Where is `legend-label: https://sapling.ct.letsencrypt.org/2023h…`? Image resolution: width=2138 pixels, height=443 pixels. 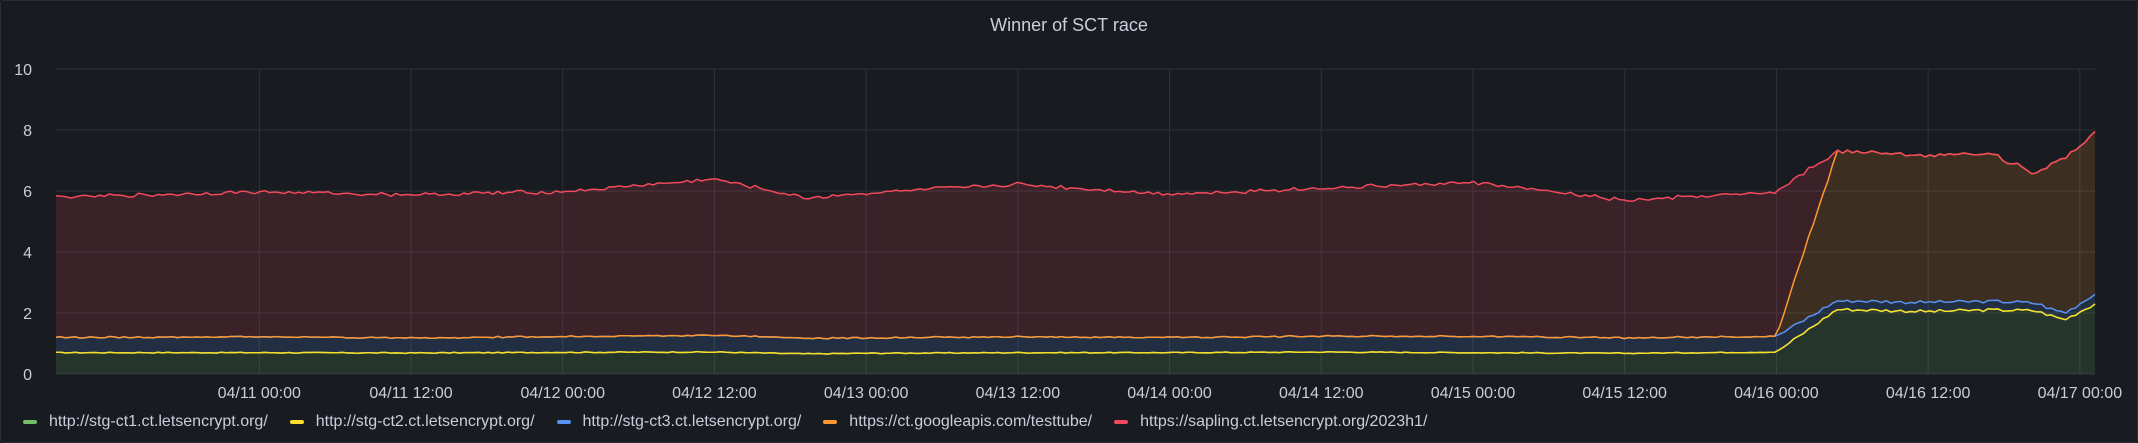 legend-label: https://sapling.ct.letsencrypt.org/2023h… is located at coordinates (1284, 421).